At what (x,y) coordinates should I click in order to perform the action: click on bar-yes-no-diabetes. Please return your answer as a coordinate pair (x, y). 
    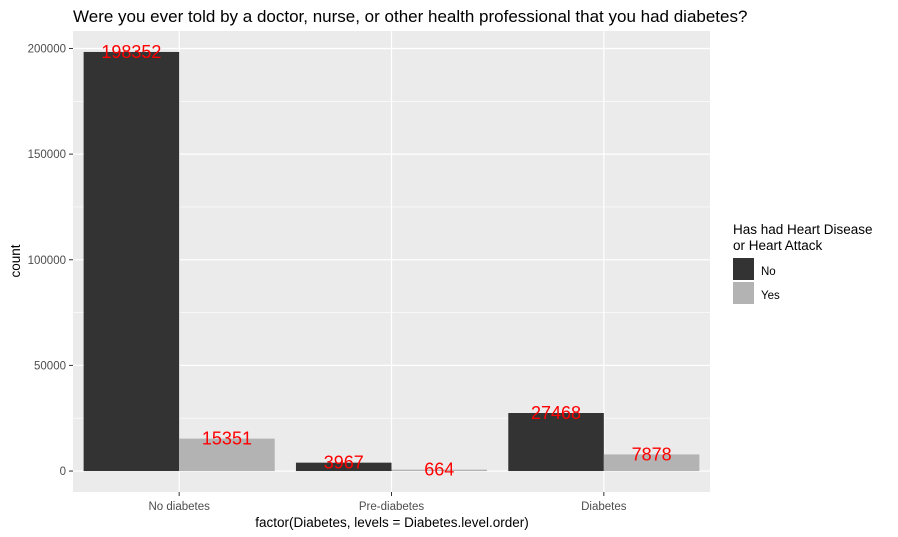
    Looking at the image, I should click on (227, 455).